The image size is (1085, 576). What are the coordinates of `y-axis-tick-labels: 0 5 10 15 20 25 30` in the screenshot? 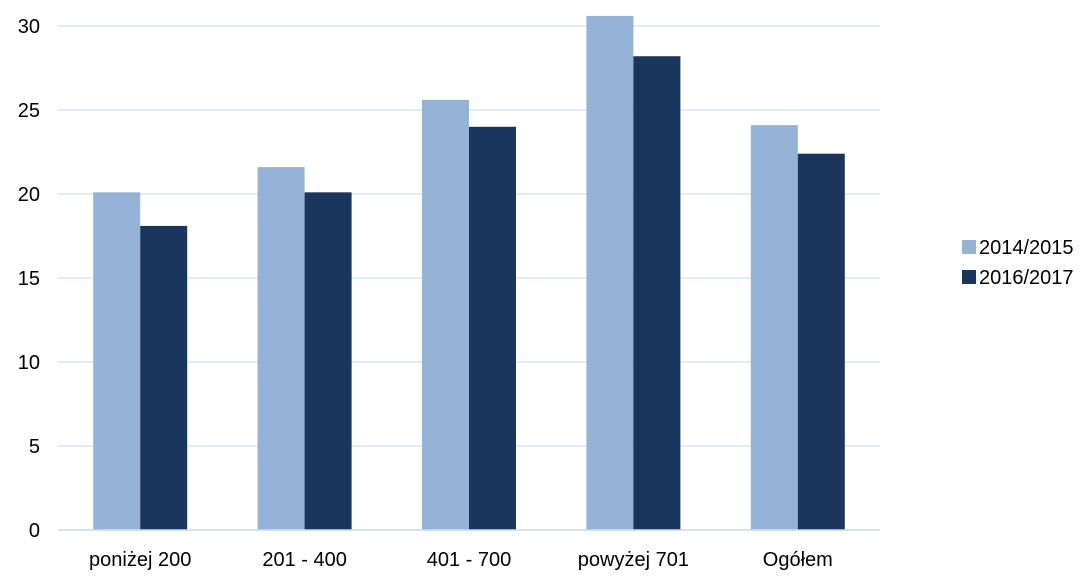 It's located at (29, 279).